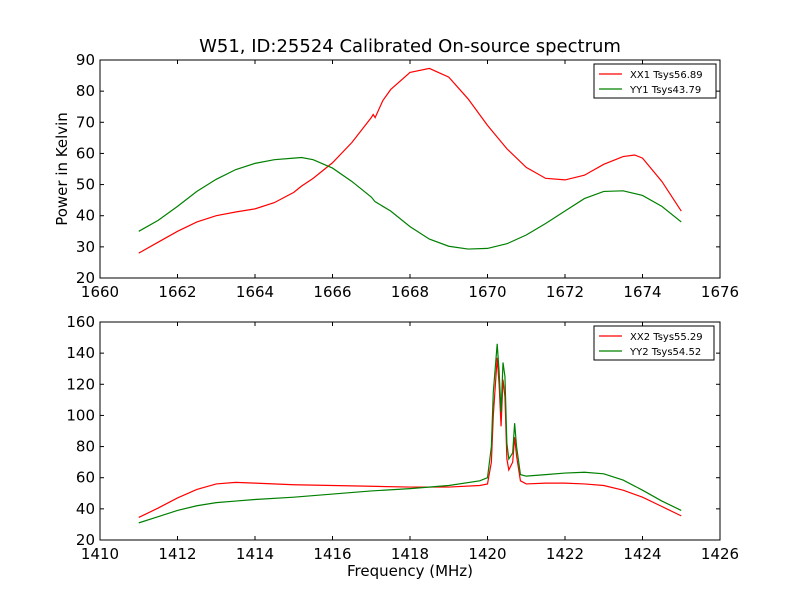  What do you see at coordinates (665, 352) in the screenshot?
I see `legend-label: YY2 Tsys54.52` at bounding box center [665, 352].